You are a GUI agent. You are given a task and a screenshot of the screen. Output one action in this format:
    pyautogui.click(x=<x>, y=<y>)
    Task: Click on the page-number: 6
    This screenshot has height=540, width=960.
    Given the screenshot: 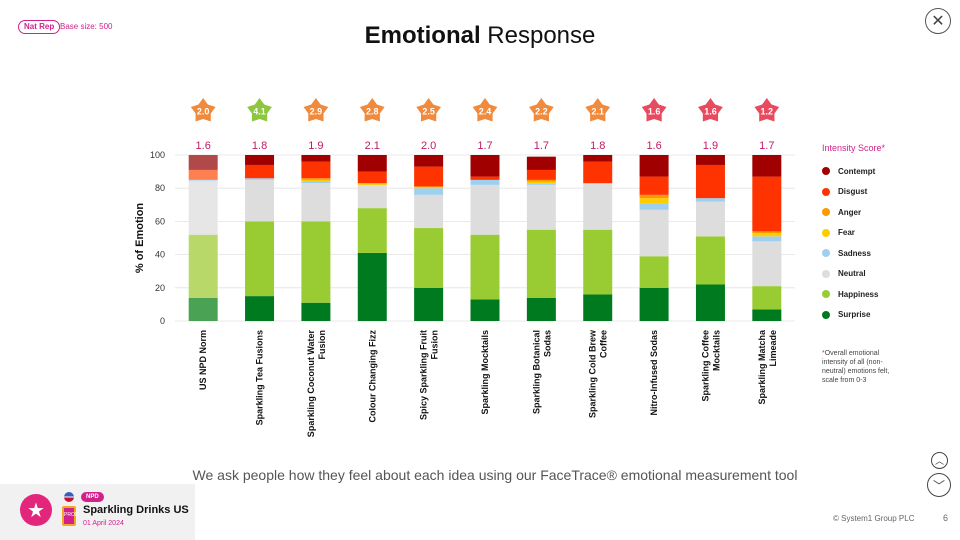 What is the action you would take?
    pyautogui.click(x=946, y=518)
    